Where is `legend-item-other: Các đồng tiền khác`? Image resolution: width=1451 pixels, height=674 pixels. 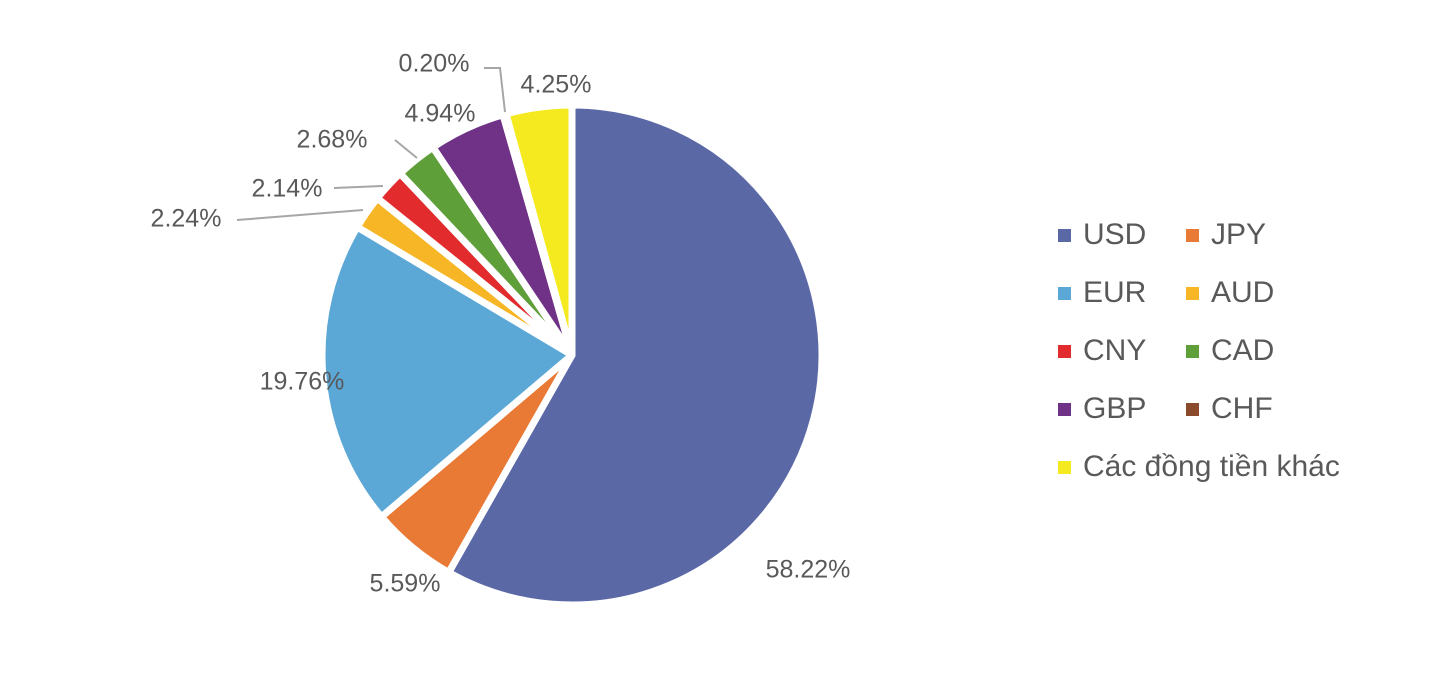
legend-item-other: Các đồng tiền khác is located at coordinates (1199, 467).